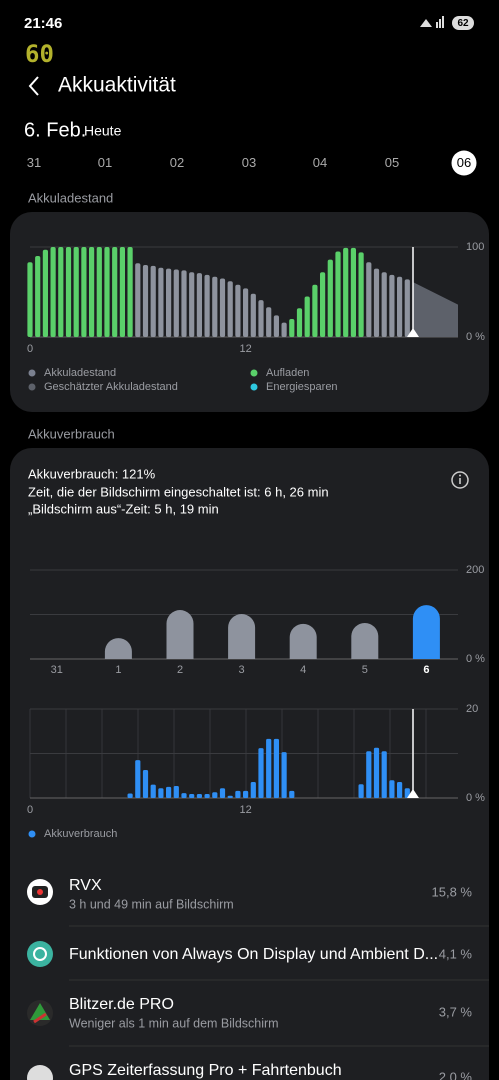 Image resolution: width=499 pixels, height=1080 pixels. What do you see at coordinates (180, 670) in the screenshot?
I see `x-tick-label: 2` at bounding box center [180, 670].